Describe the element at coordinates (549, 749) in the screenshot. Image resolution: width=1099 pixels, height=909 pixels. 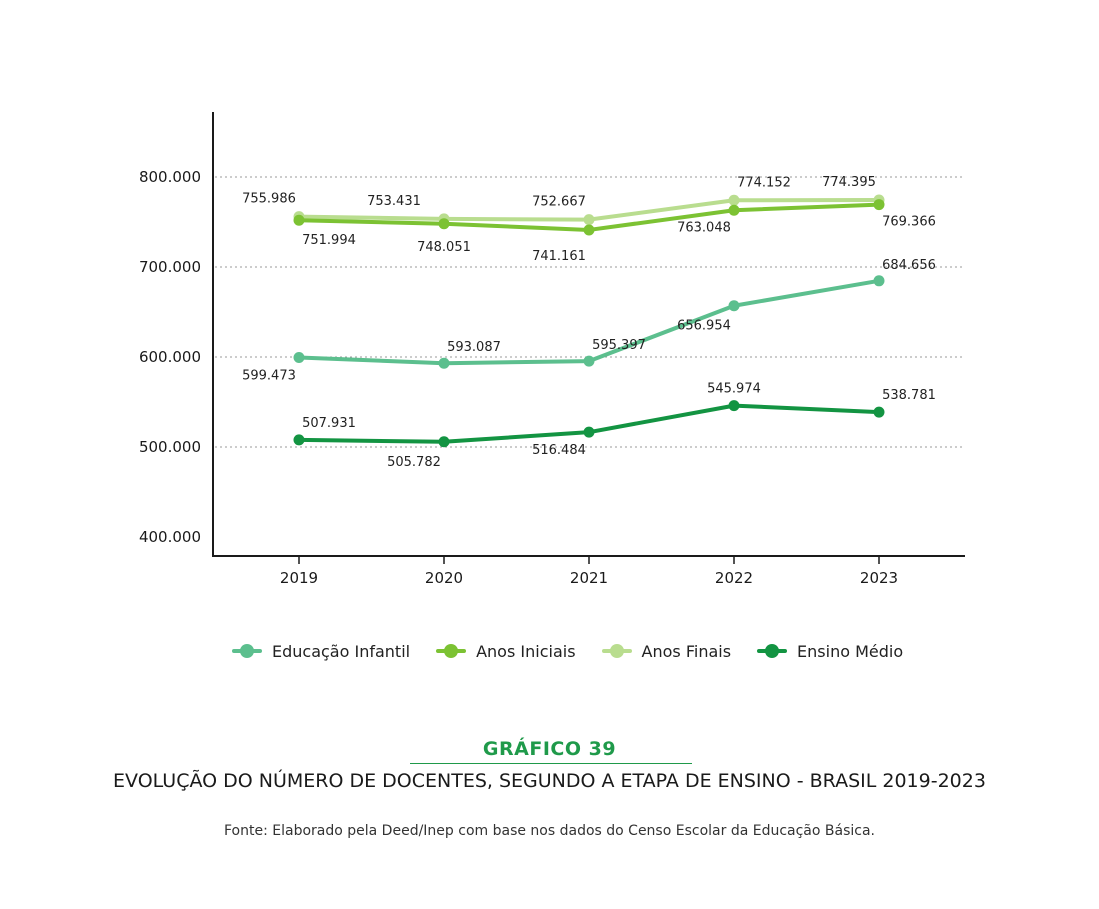
I see `figure-number: GRÁFICO 39` at that location.